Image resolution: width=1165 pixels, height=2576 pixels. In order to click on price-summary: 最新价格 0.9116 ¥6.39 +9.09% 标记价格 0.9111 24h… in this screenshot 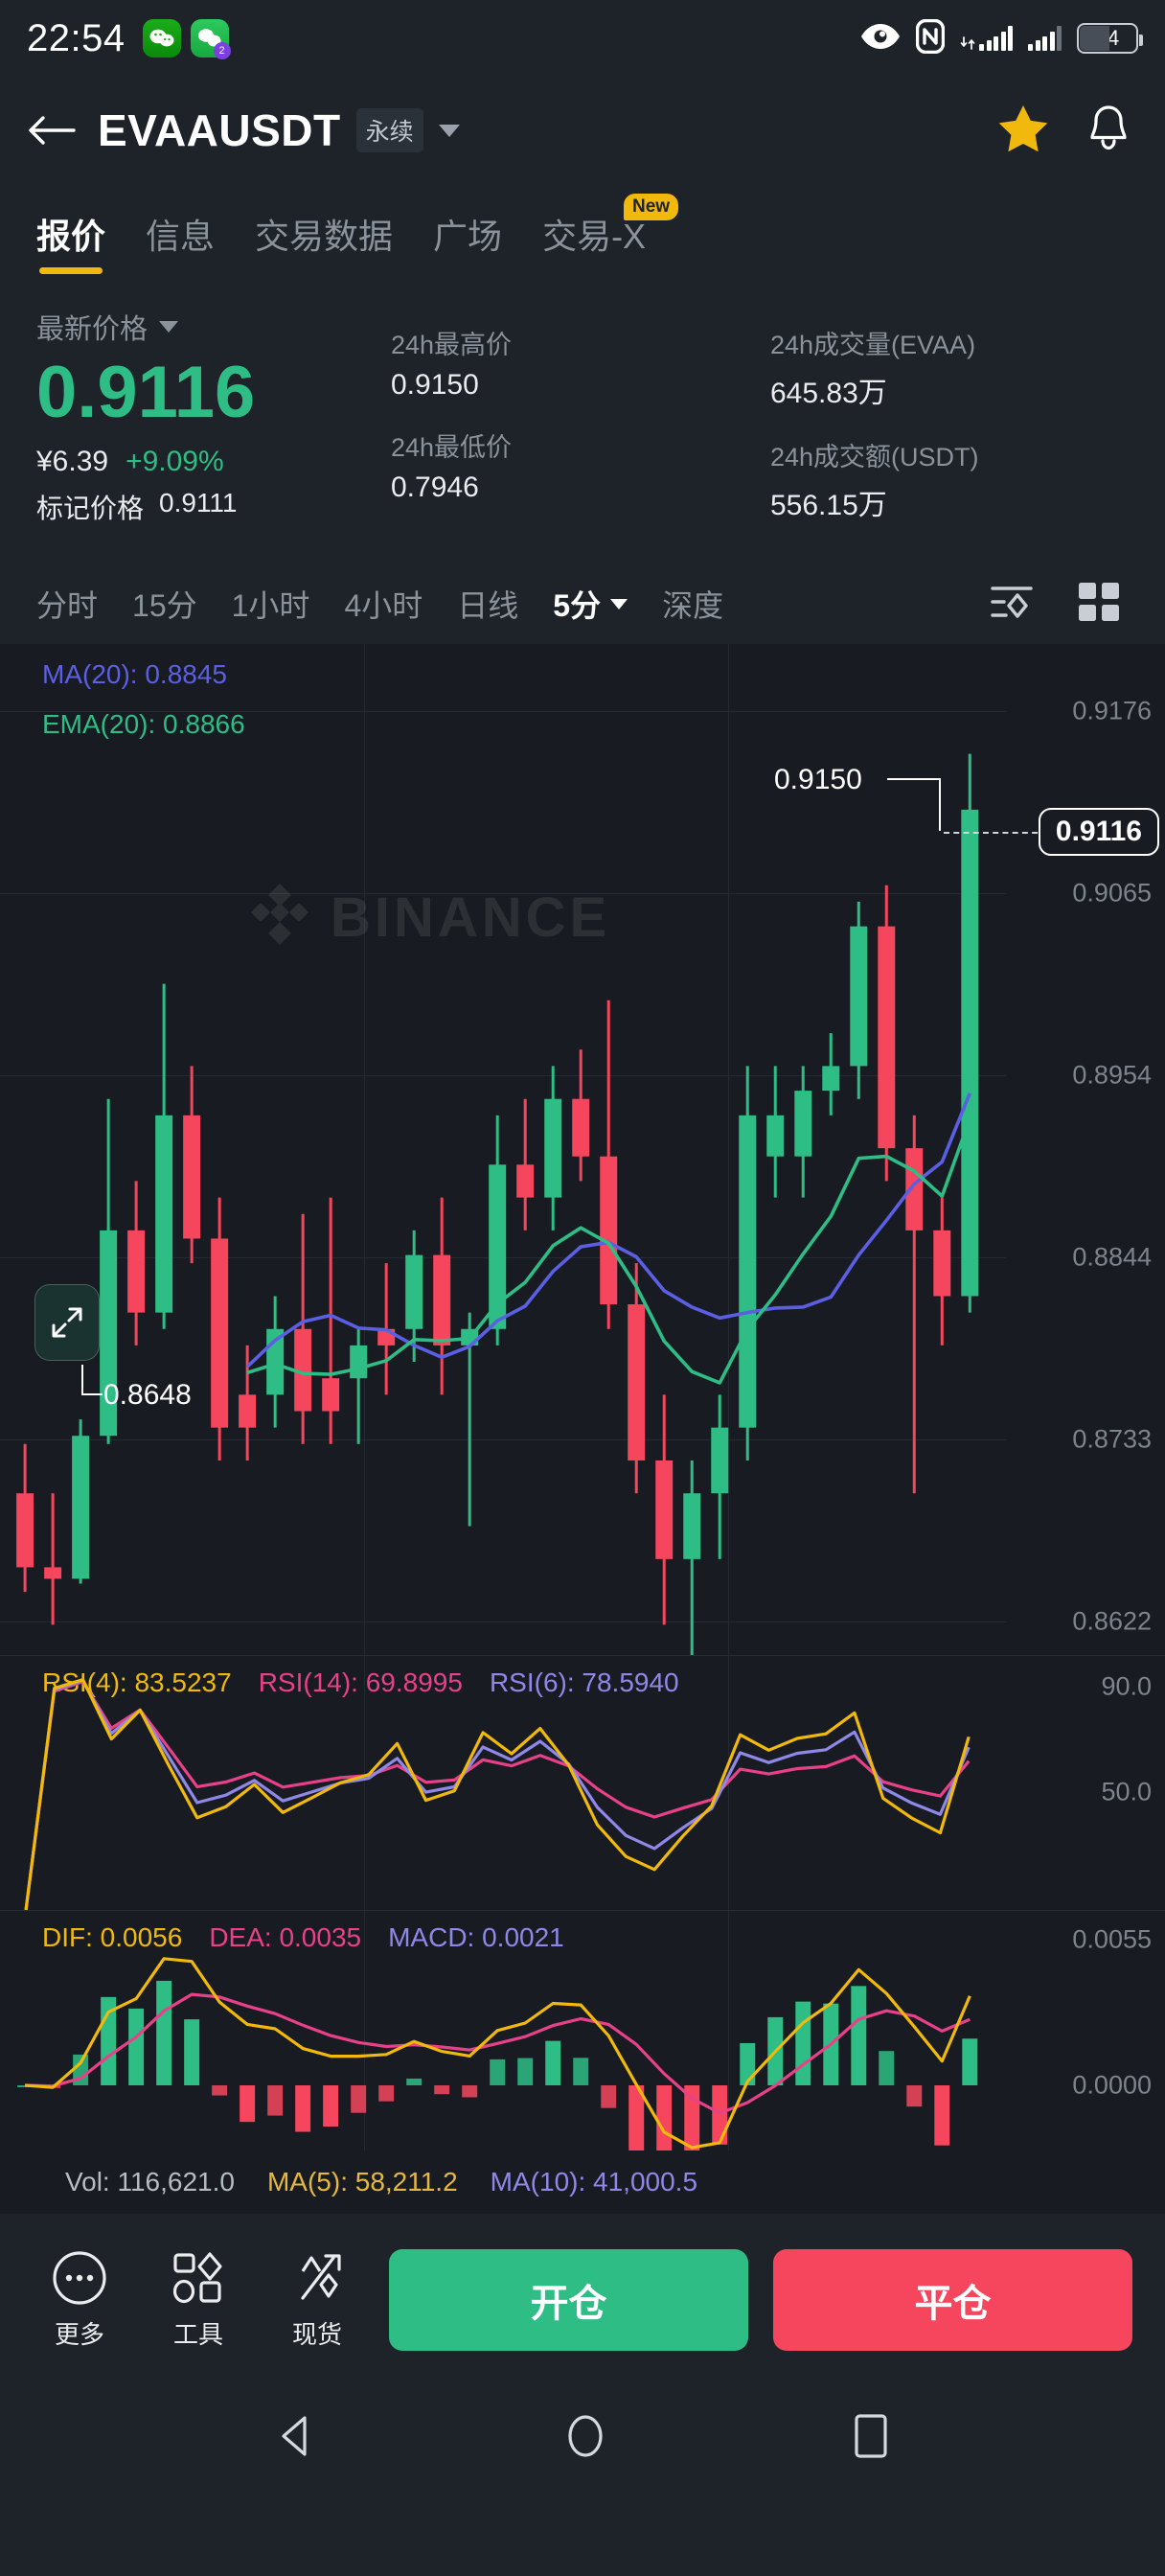, I will do `click(582, 422)`.